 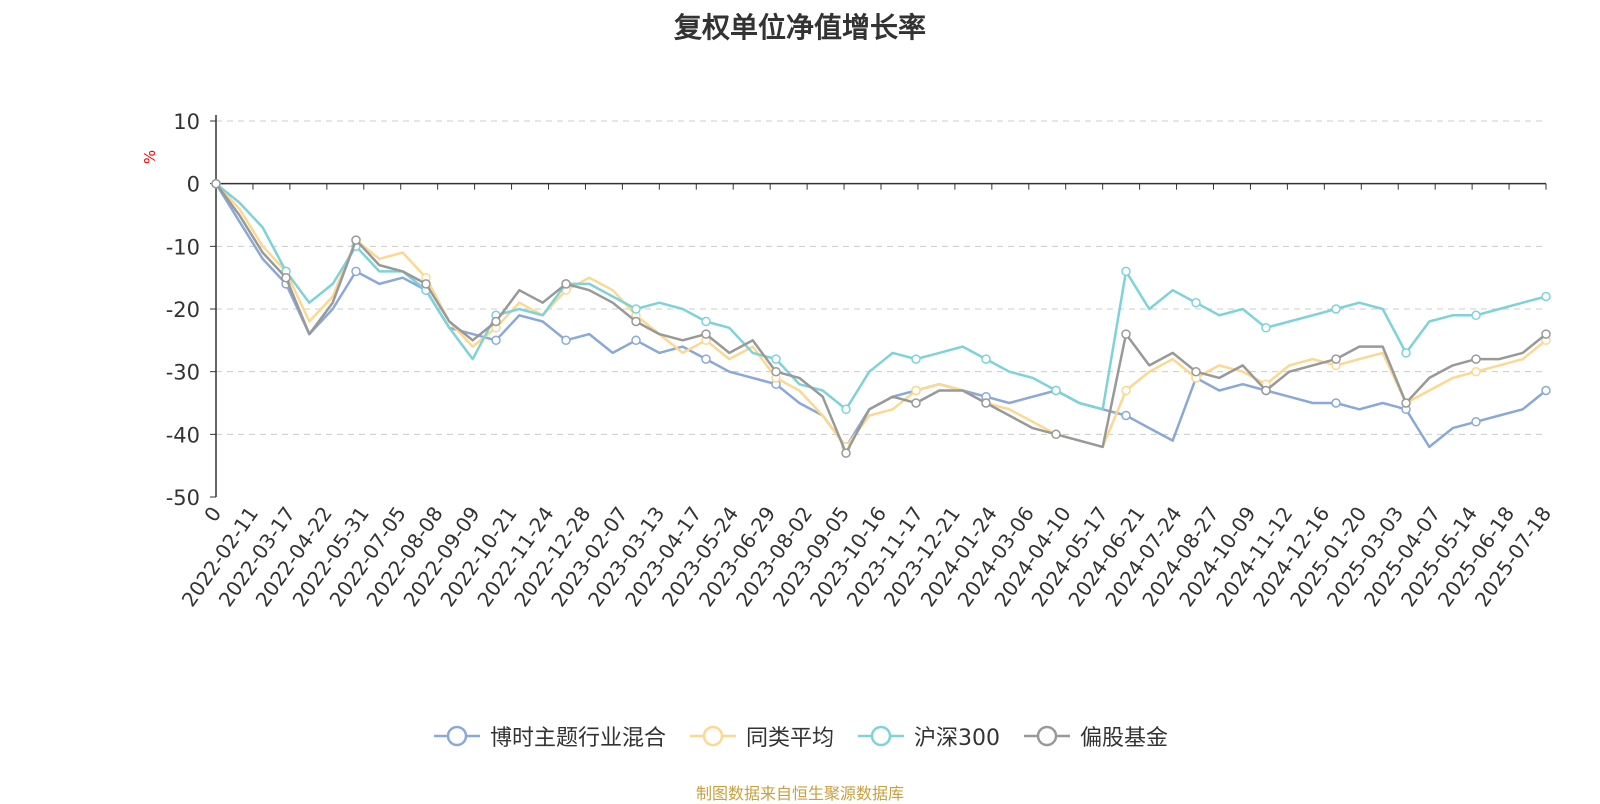 I want to click on legend-item-0: 博时主题行业混合, so click(x=549, y=736).